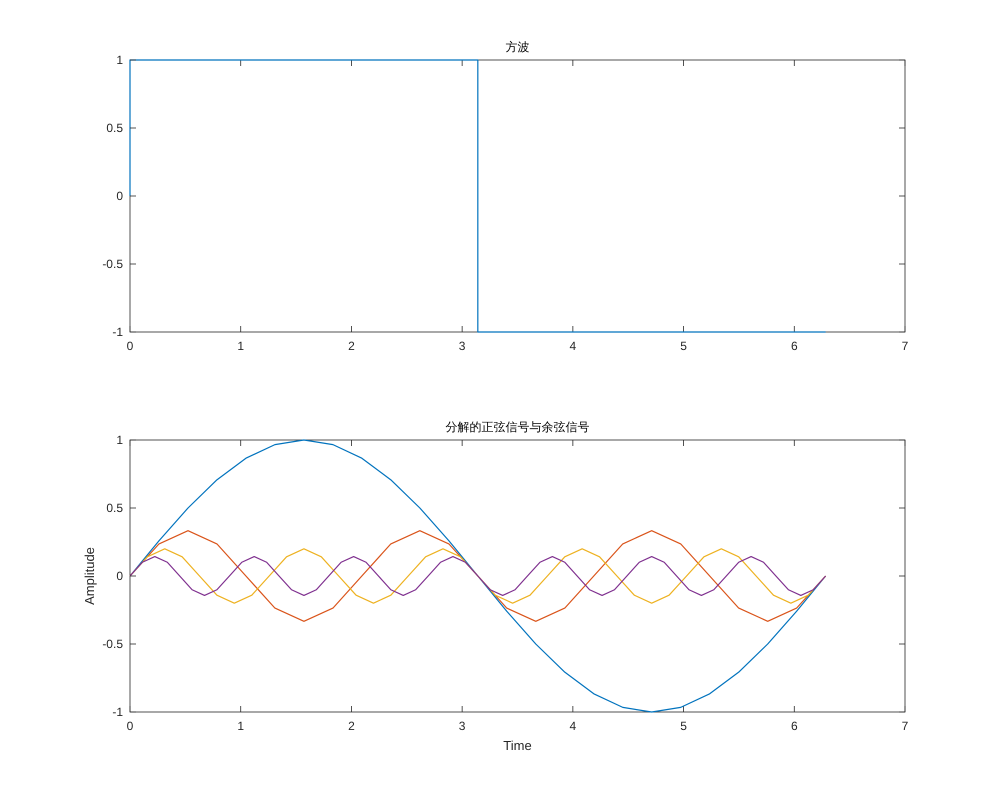  What do you see at coordinates (518, 427) in the screenshot?
I see `chart-title: 分解的正弦信号与余弦信号` at bounding box center [518, 427].